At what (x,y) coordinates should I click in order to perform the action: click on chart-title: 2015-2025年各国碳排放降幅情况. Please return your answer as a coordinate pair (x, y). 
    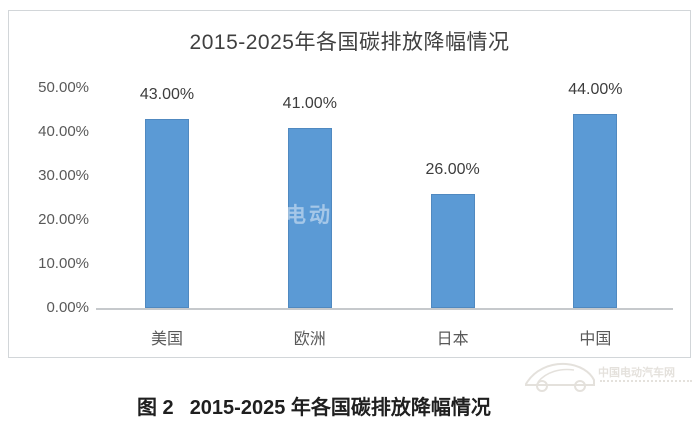
    Looking at the image, I should click on (349, 42).